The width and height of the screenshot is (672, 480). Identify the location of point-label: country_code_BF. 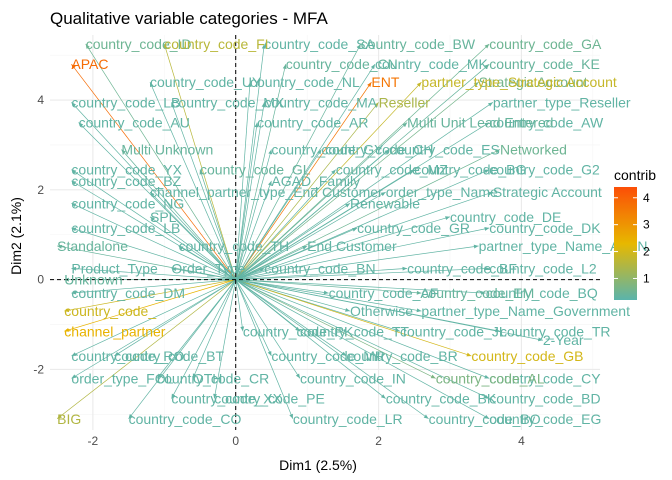
(462, 268).